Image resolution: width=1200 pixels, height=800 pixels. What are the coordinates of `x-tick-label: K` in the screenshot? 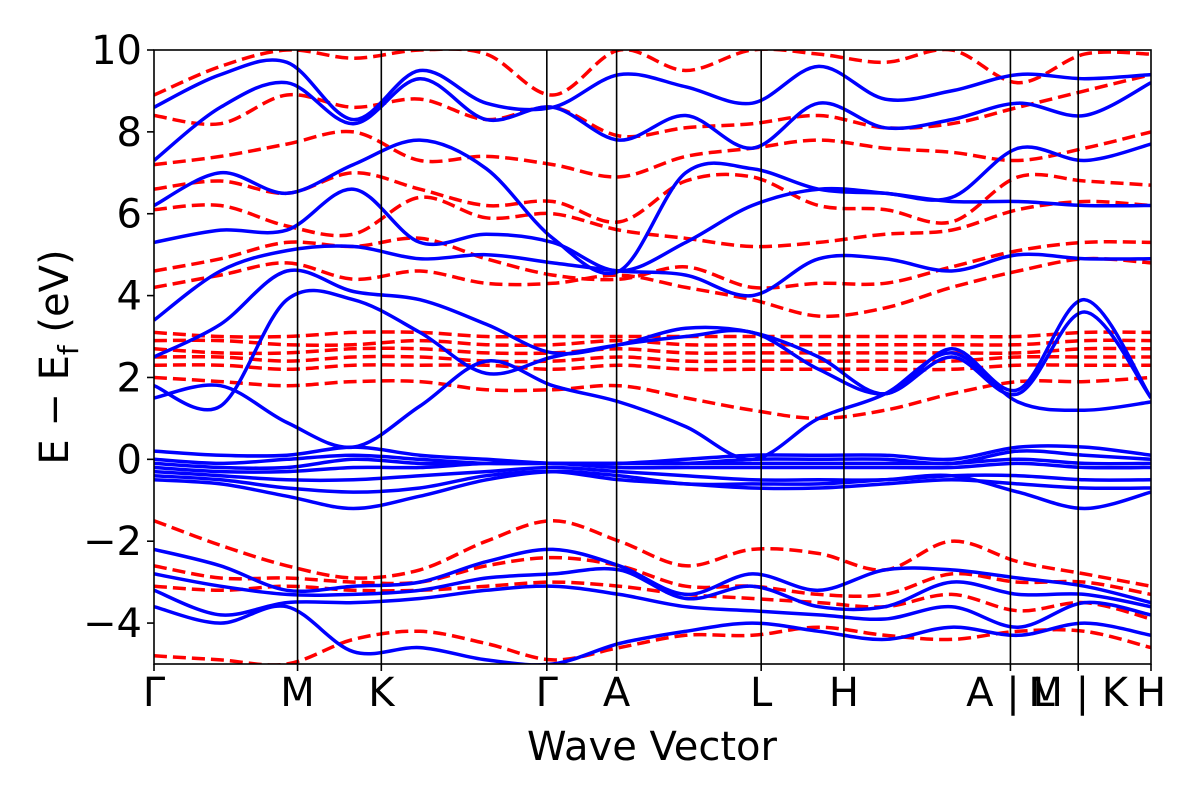 It's located at (382, 693).